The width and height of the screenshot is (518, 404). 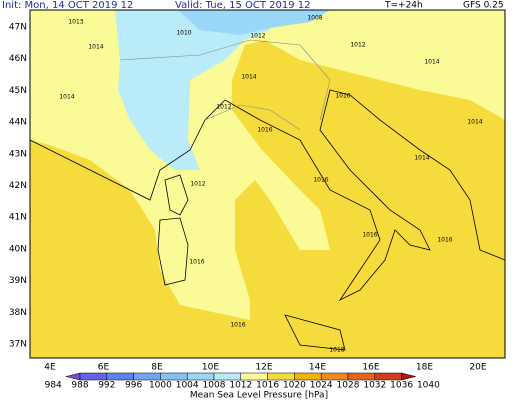 I want to click on colorbar-label: 984, so click(x=53, y=386).